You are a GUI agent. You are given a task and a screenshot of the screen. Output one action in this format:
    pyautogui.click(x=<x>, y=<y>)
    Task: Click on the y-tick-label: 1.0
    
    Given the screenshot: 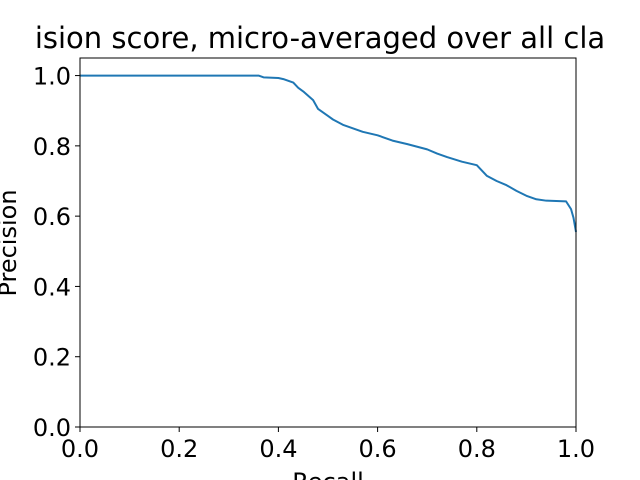 What is the action you would take?
    pyautogui.click(x=52, y=77)
    